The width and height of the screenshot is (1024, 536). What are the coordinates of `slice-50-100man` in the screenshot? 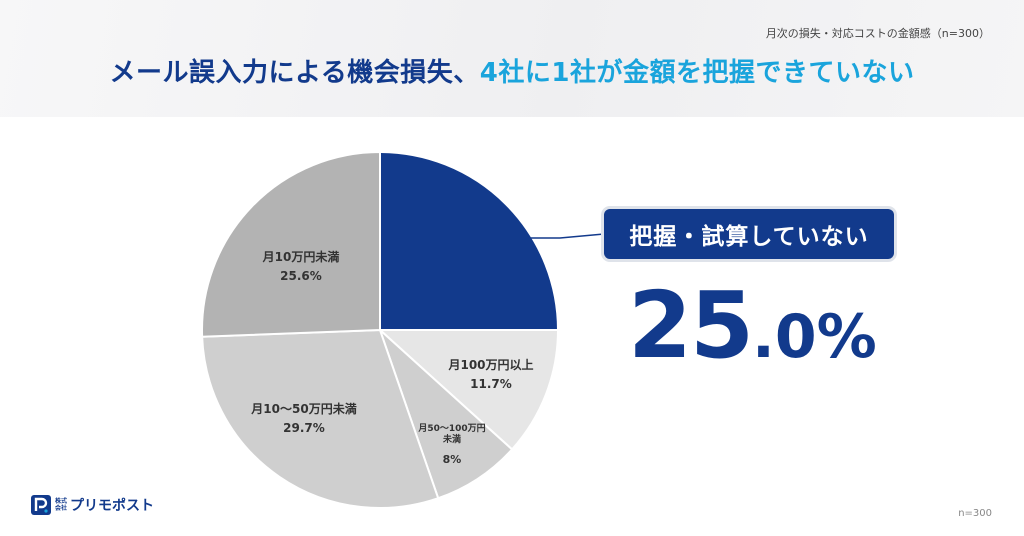 It's located at (446, 414).